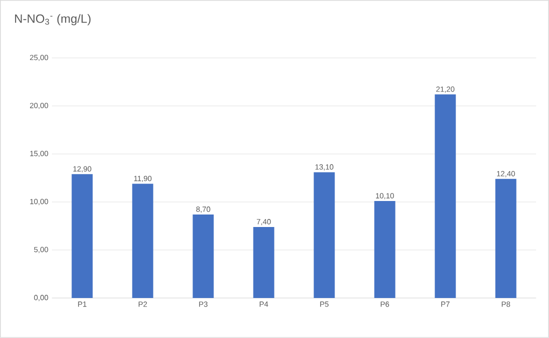 The image size is (549, 338). Describe the element at coordinates (53, 20) in the screenshot. I see `chart-title: N-NO$_{3}$$^{-}$ (mg/L)` at that location.